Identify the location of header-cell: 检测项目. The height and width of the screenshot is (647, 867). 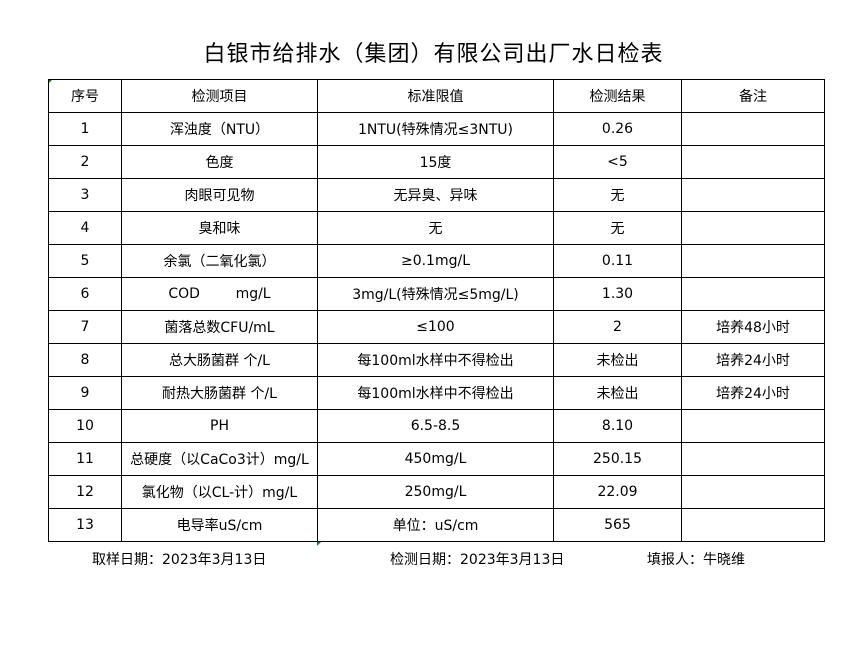
(219, 96).